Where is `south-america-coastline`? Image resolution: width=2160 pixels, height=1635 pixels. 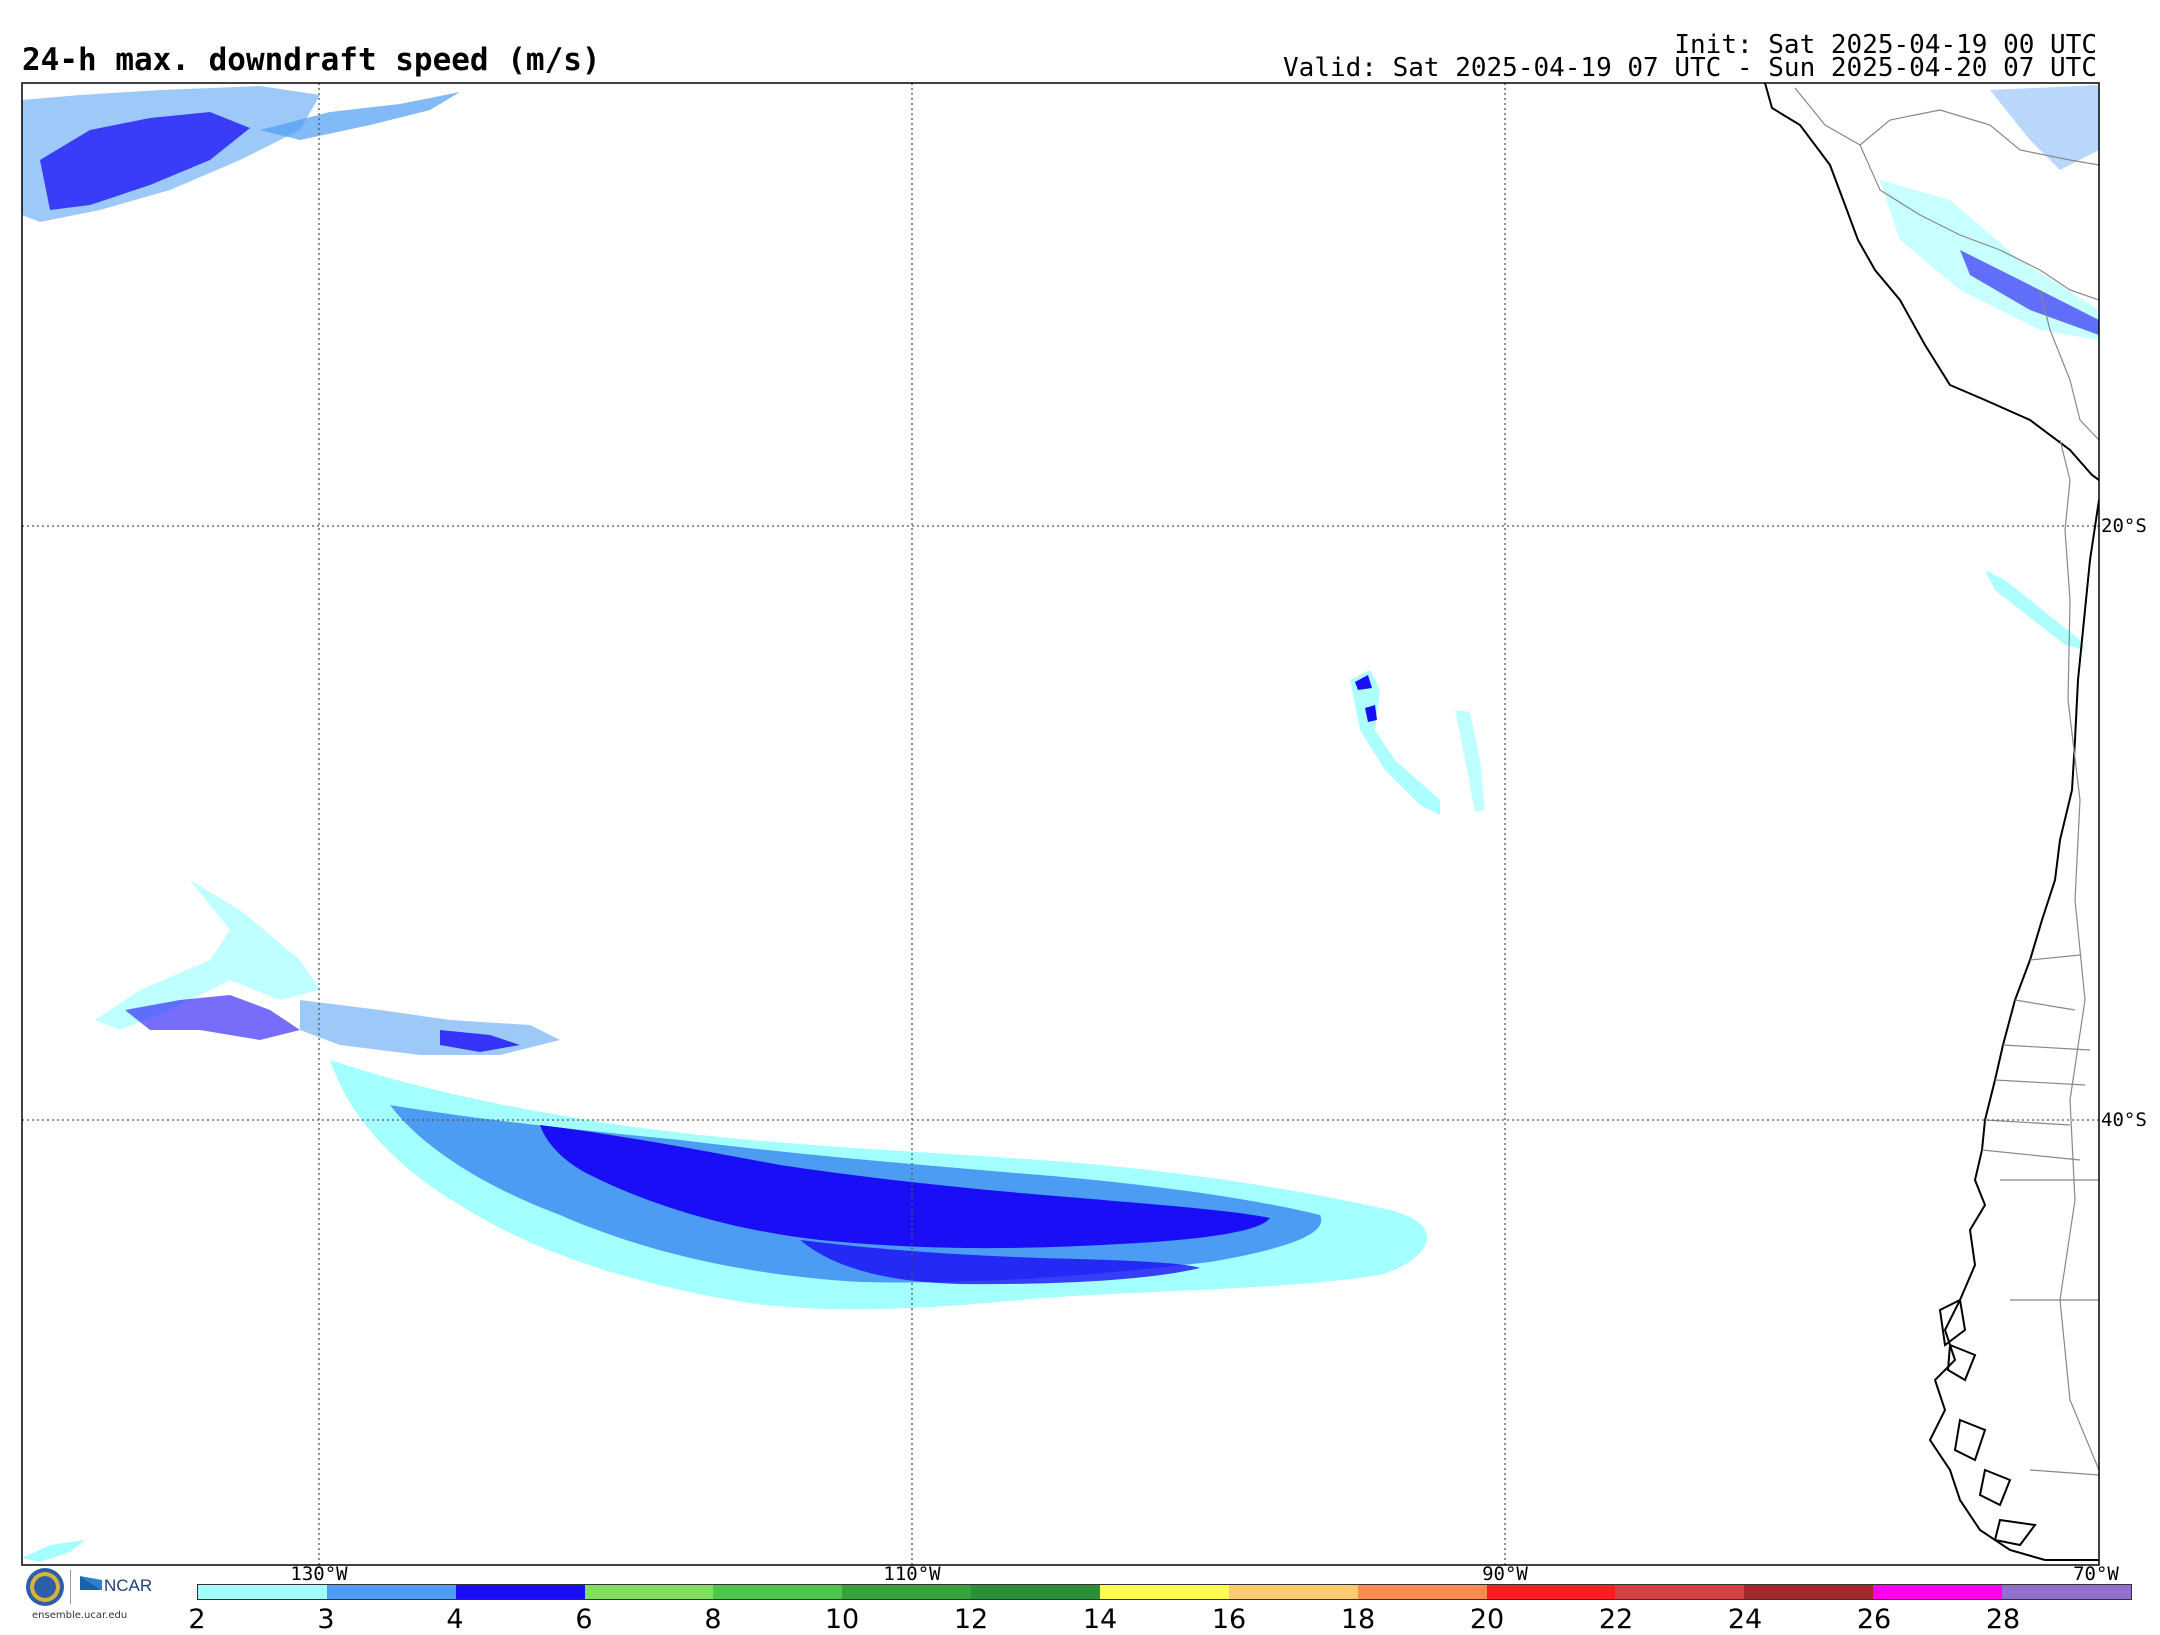
south-america-coastline is located at coordinates (1931, 822).